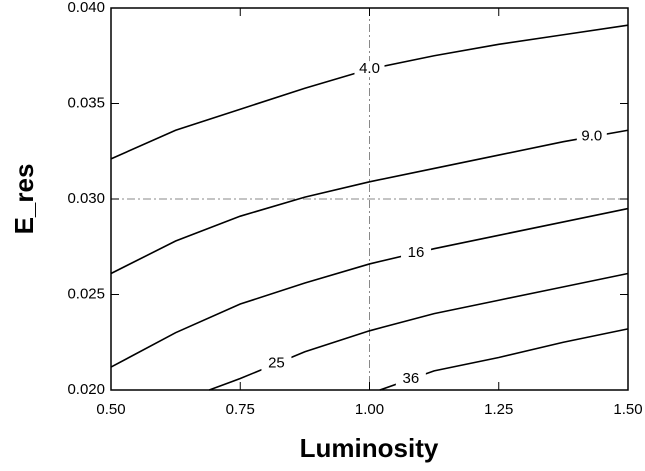 Image resolution: width=645 pixels, height=471 pixels. Describe the element at coordinates (240, 409) in the screenshot. I see `x-tick-label: 0.75` at that location.